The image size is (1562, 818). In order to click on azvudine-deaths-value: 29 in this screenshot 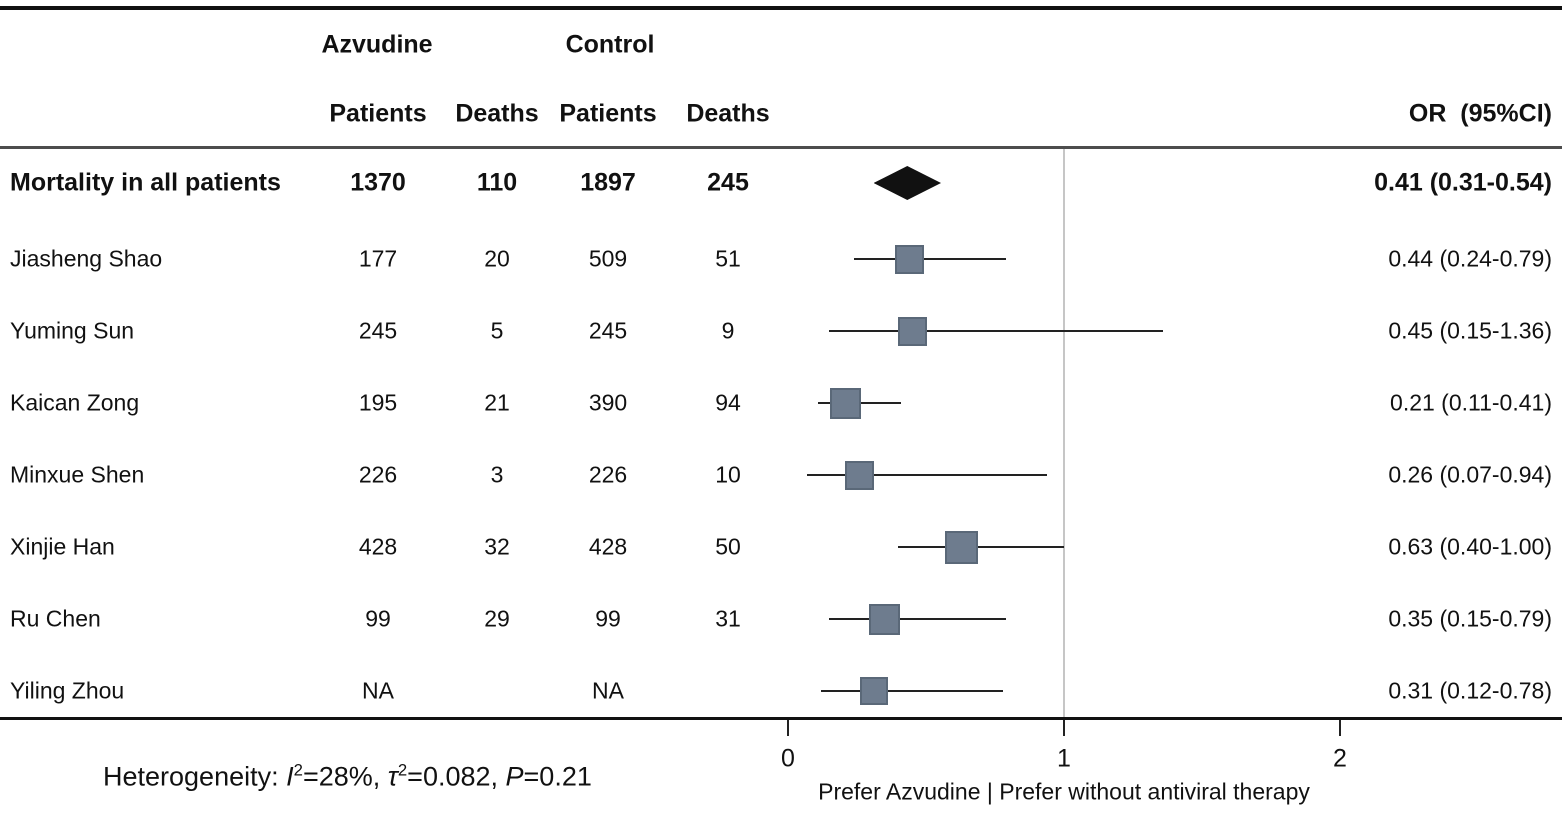, I will do `click(497, 618)`.